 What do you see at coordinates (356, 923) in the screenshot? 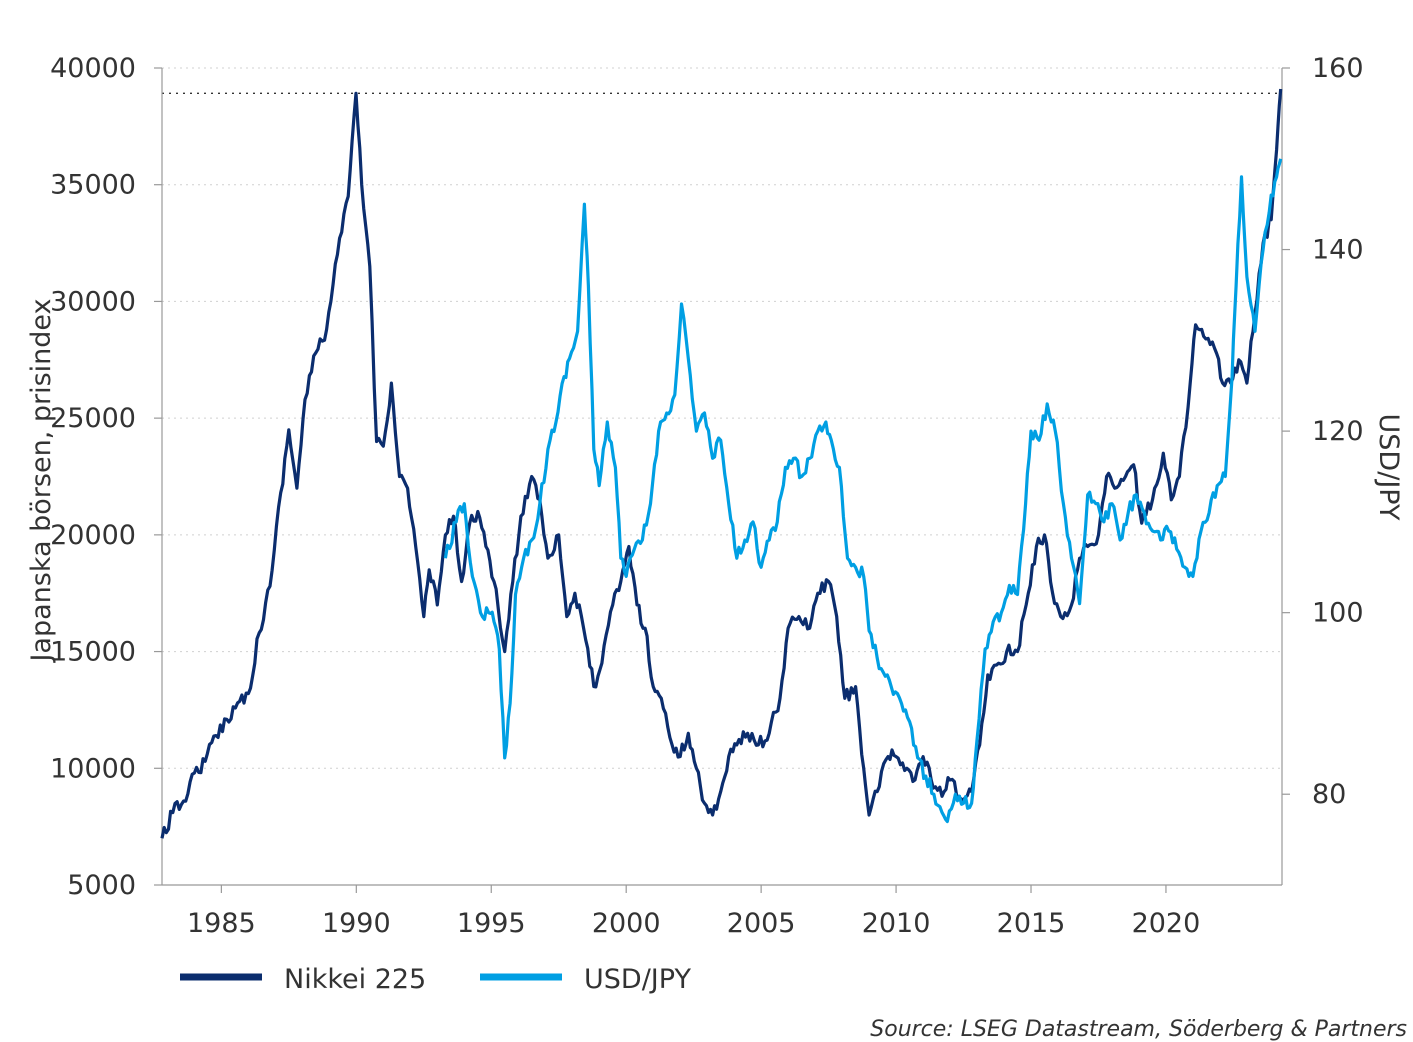
I see `x-tick-label: 1990` at bounding box center [356, 923].